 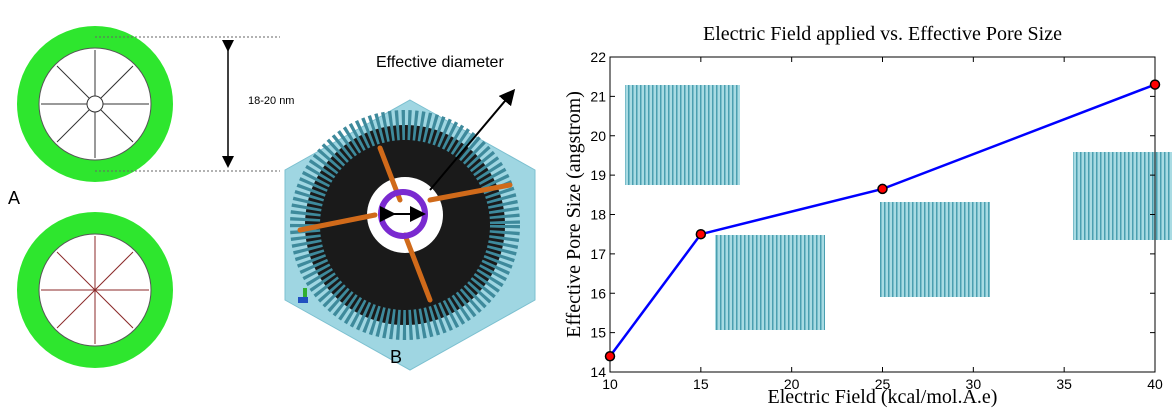 What do you see at coordinates (410, 229) in the screenshot?
I see `panel-b-art` at bounding box center [410, 229].